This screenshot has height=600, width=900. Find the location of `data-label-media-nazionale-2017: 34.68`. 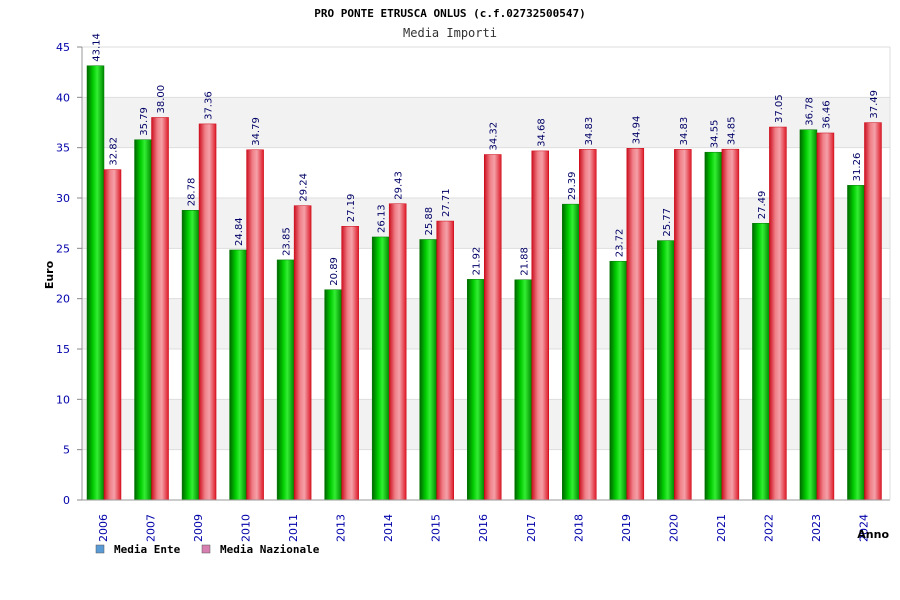

data-label-media-nazionale-2017: 34.68 is located at coordinates (541, 132).